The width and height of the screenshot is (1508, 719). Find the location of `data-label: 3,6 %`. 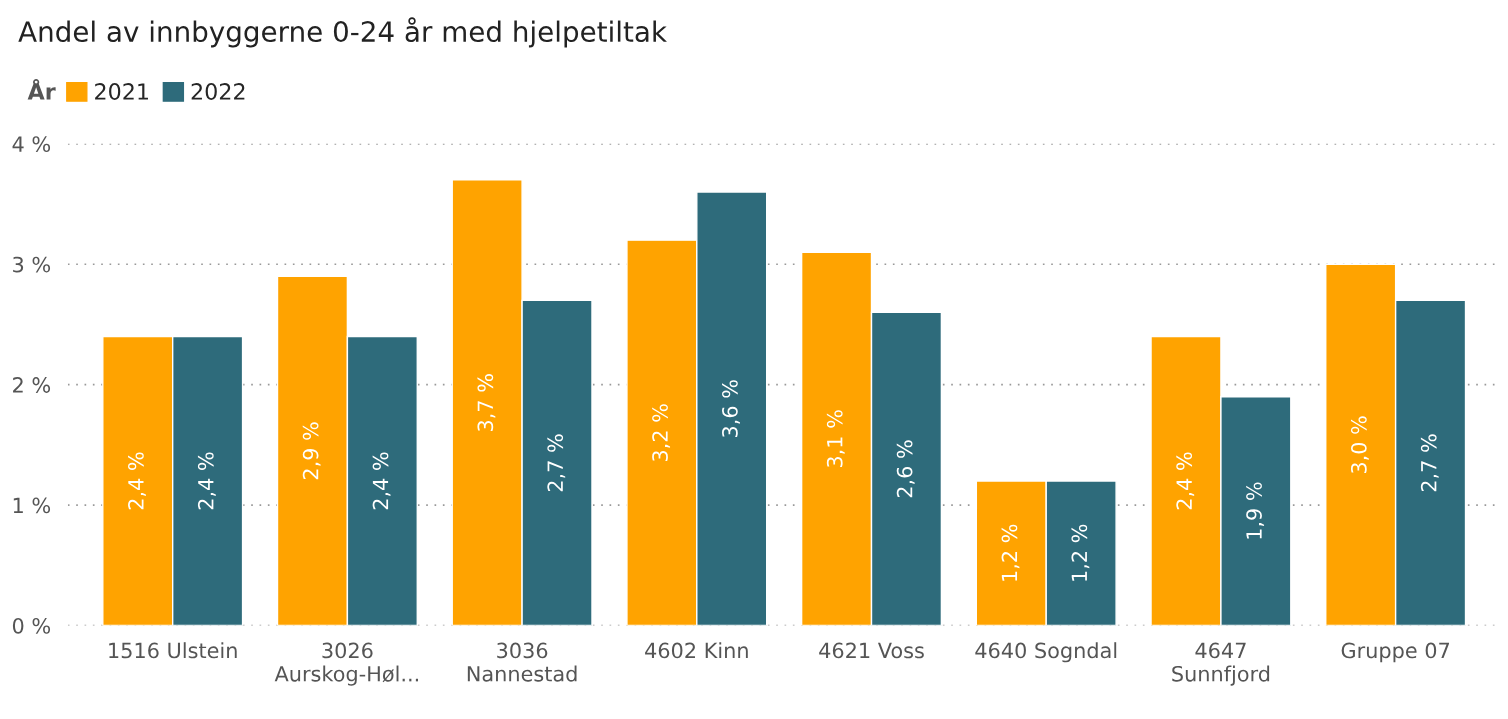

data-label: 3,6 % is located at coordinates (731, 408).